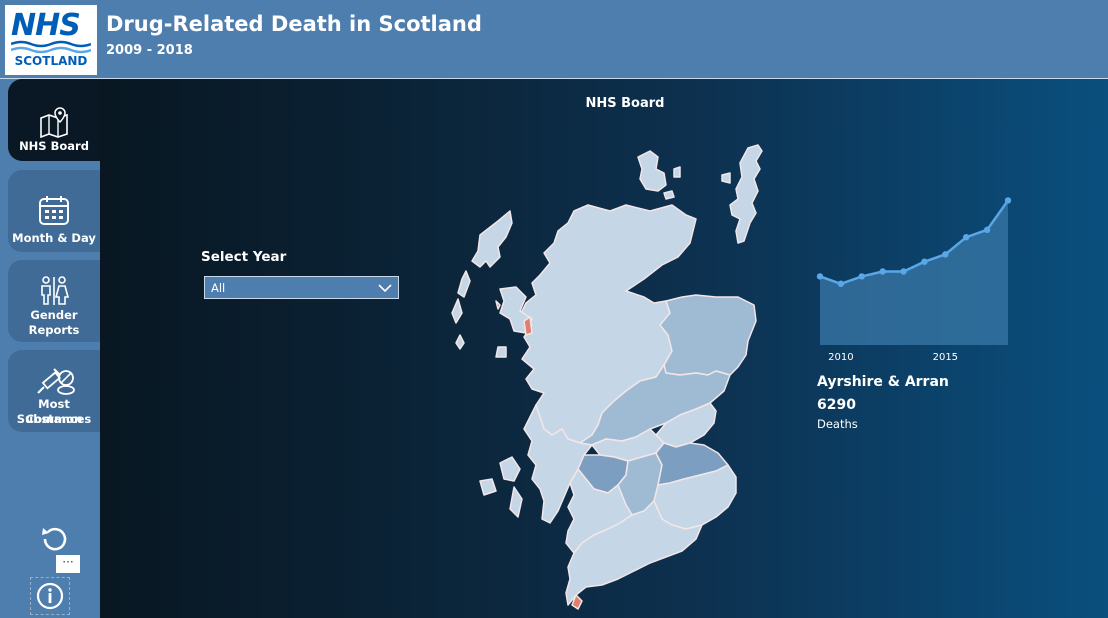 The height and width of the screenshot is (618, 1108). I want to click on chart-xtick-label: 2015, so click(945, 357).